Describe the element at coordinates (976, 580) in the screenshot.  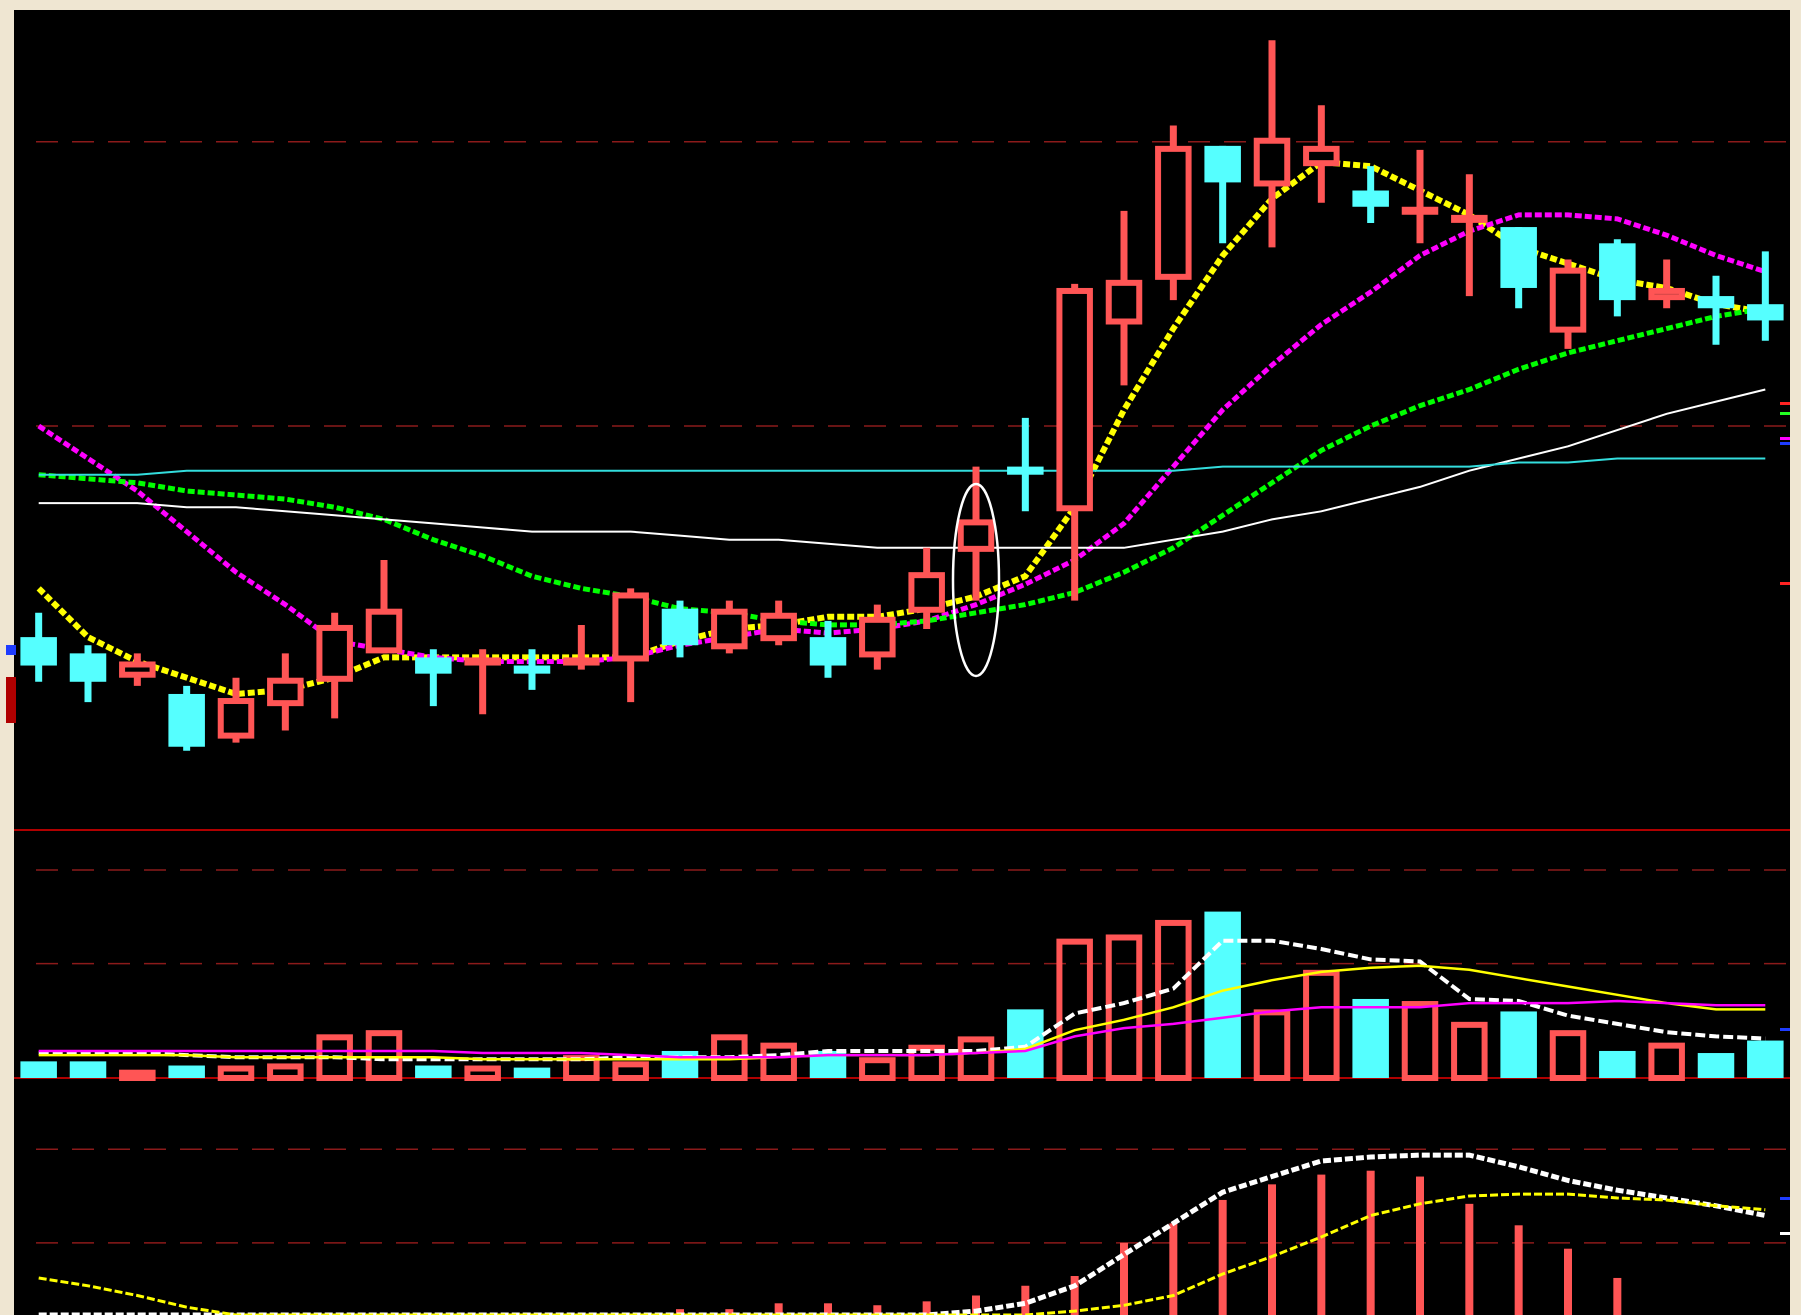
I see `highlight-ellipse` at that location.